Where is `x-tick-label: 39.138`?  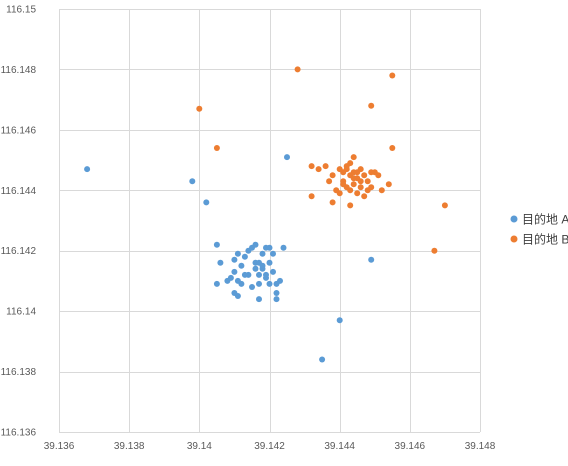
x-tick-label: 39.138 is located at coordinates (129, 446).